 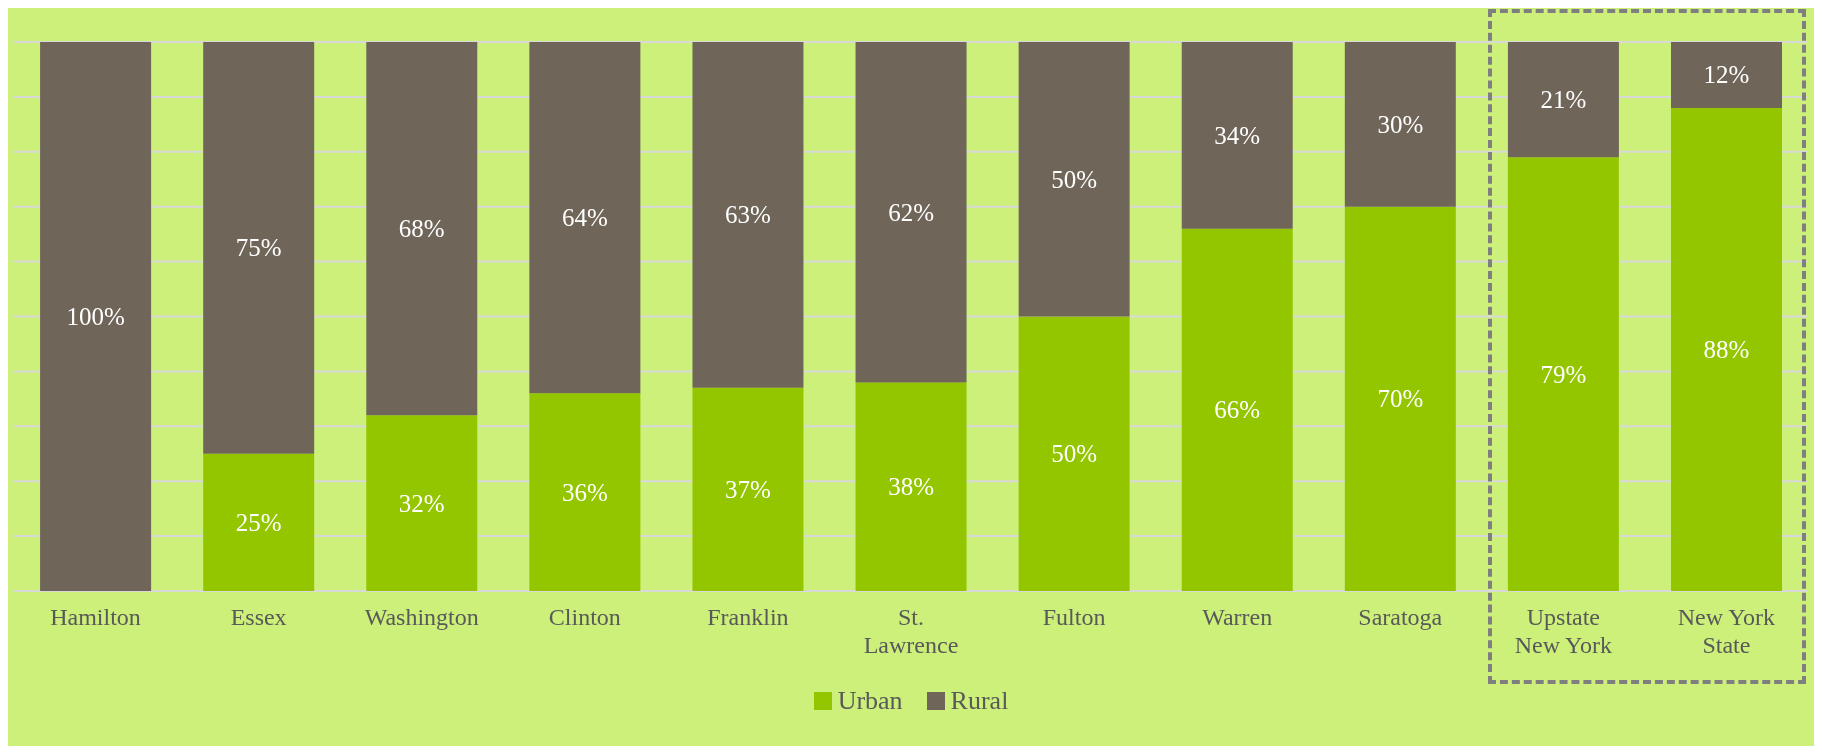 What do you see at coordinates (979, 701) in the screenshot?
I see `legend-label: Rural` at bounding box center [979, 701].